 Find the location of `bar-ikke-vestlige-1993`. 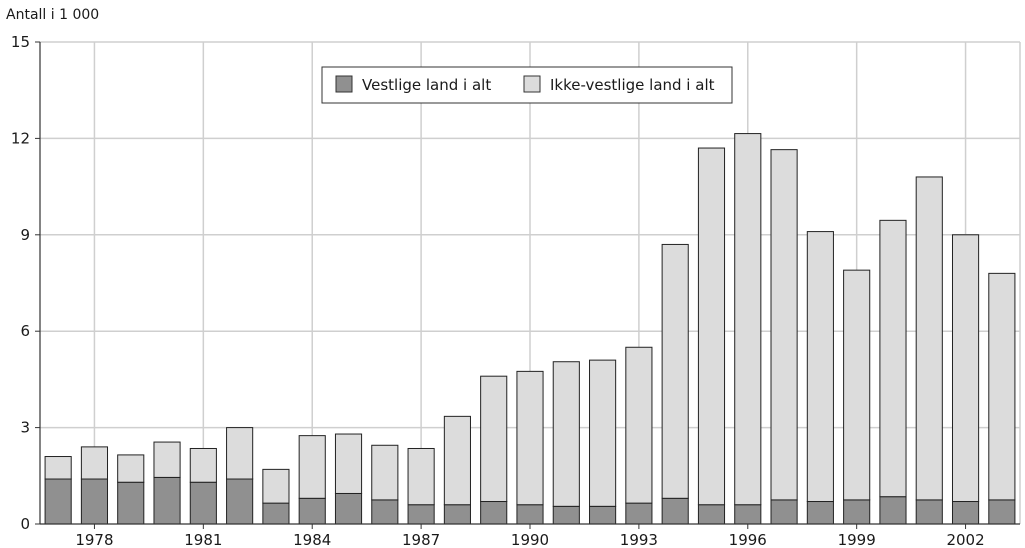

bar-ikke-vestlige-1993 is located at coordinates (639, 425).